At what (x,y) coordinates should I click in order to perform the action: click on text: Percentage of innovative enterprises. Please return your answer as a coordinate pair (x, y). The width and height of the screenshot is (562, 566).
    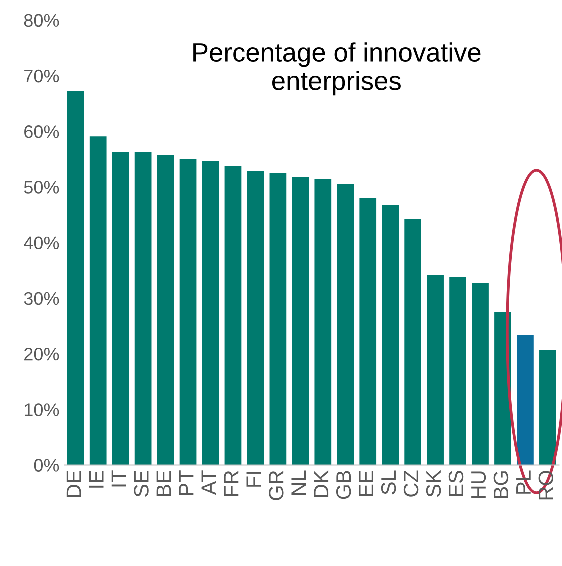
    Looking at the image, I should click on (337, 69).